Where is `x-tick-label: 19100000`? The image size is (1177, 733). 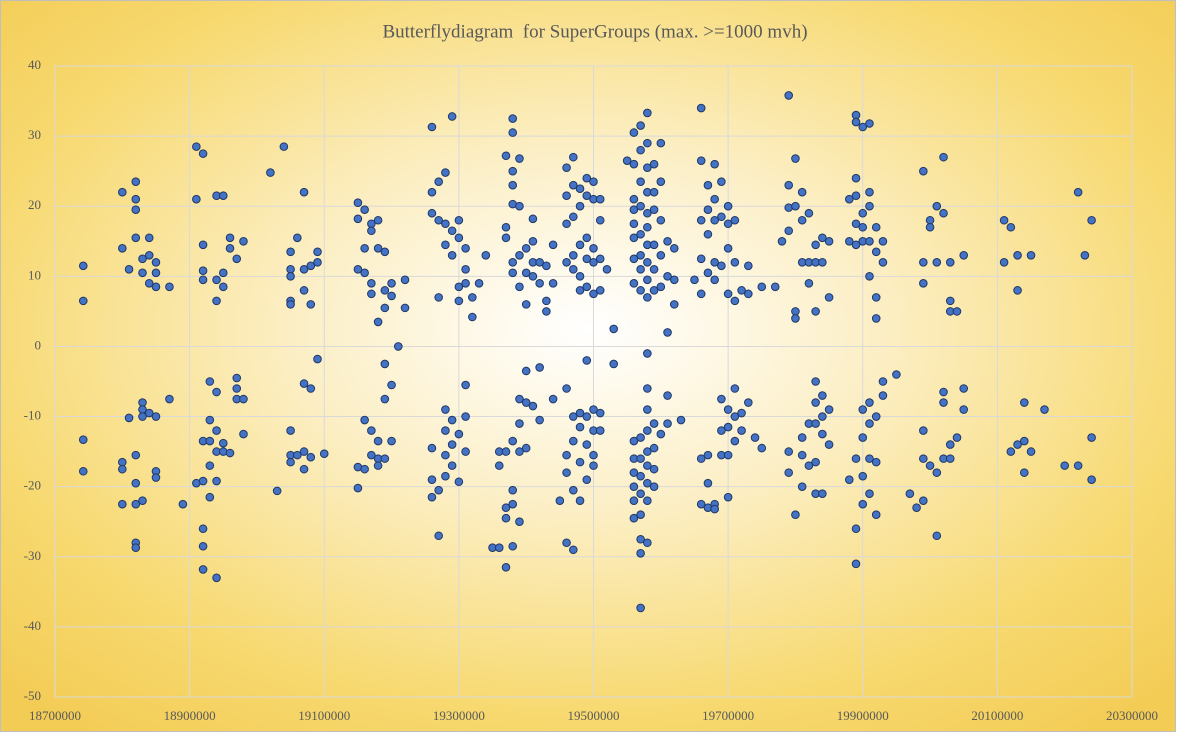 x-tick-label: 19100000 is located at coordinates (324, 715).